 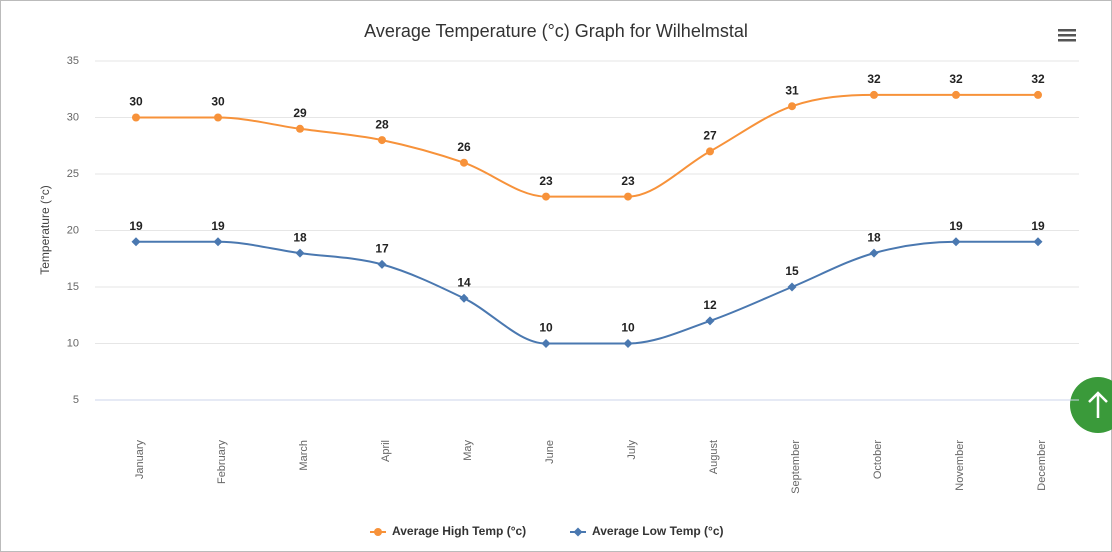 What do you see at coordinates (73, 174) in the screenshot?
I see `y-tick-label: 25` at bounding box center [73, 174].